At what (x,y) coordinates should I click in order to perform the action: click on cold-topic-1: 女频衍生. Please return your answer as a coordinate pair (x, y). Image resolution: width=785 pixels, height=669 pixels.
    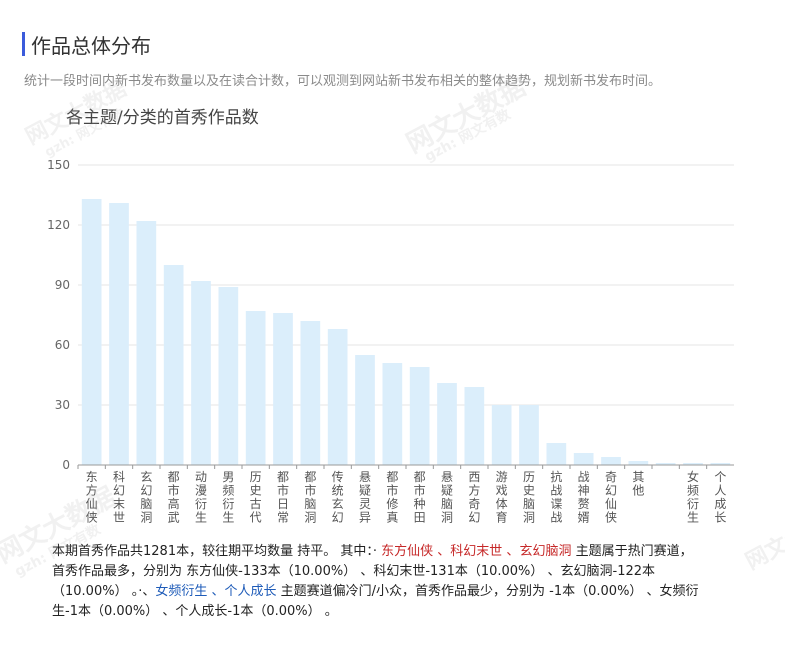
    Looking at the image, I should click on (181, 591).